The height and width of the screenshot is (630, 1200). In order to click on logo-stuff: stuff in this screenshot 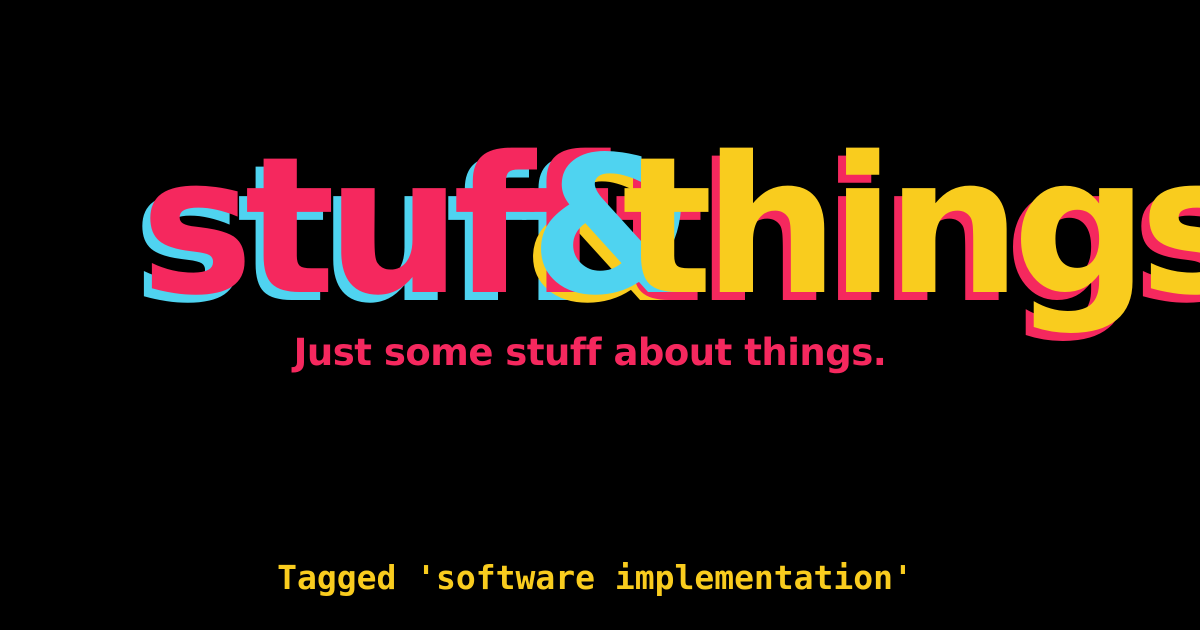, I will do `click(375, 226)`.